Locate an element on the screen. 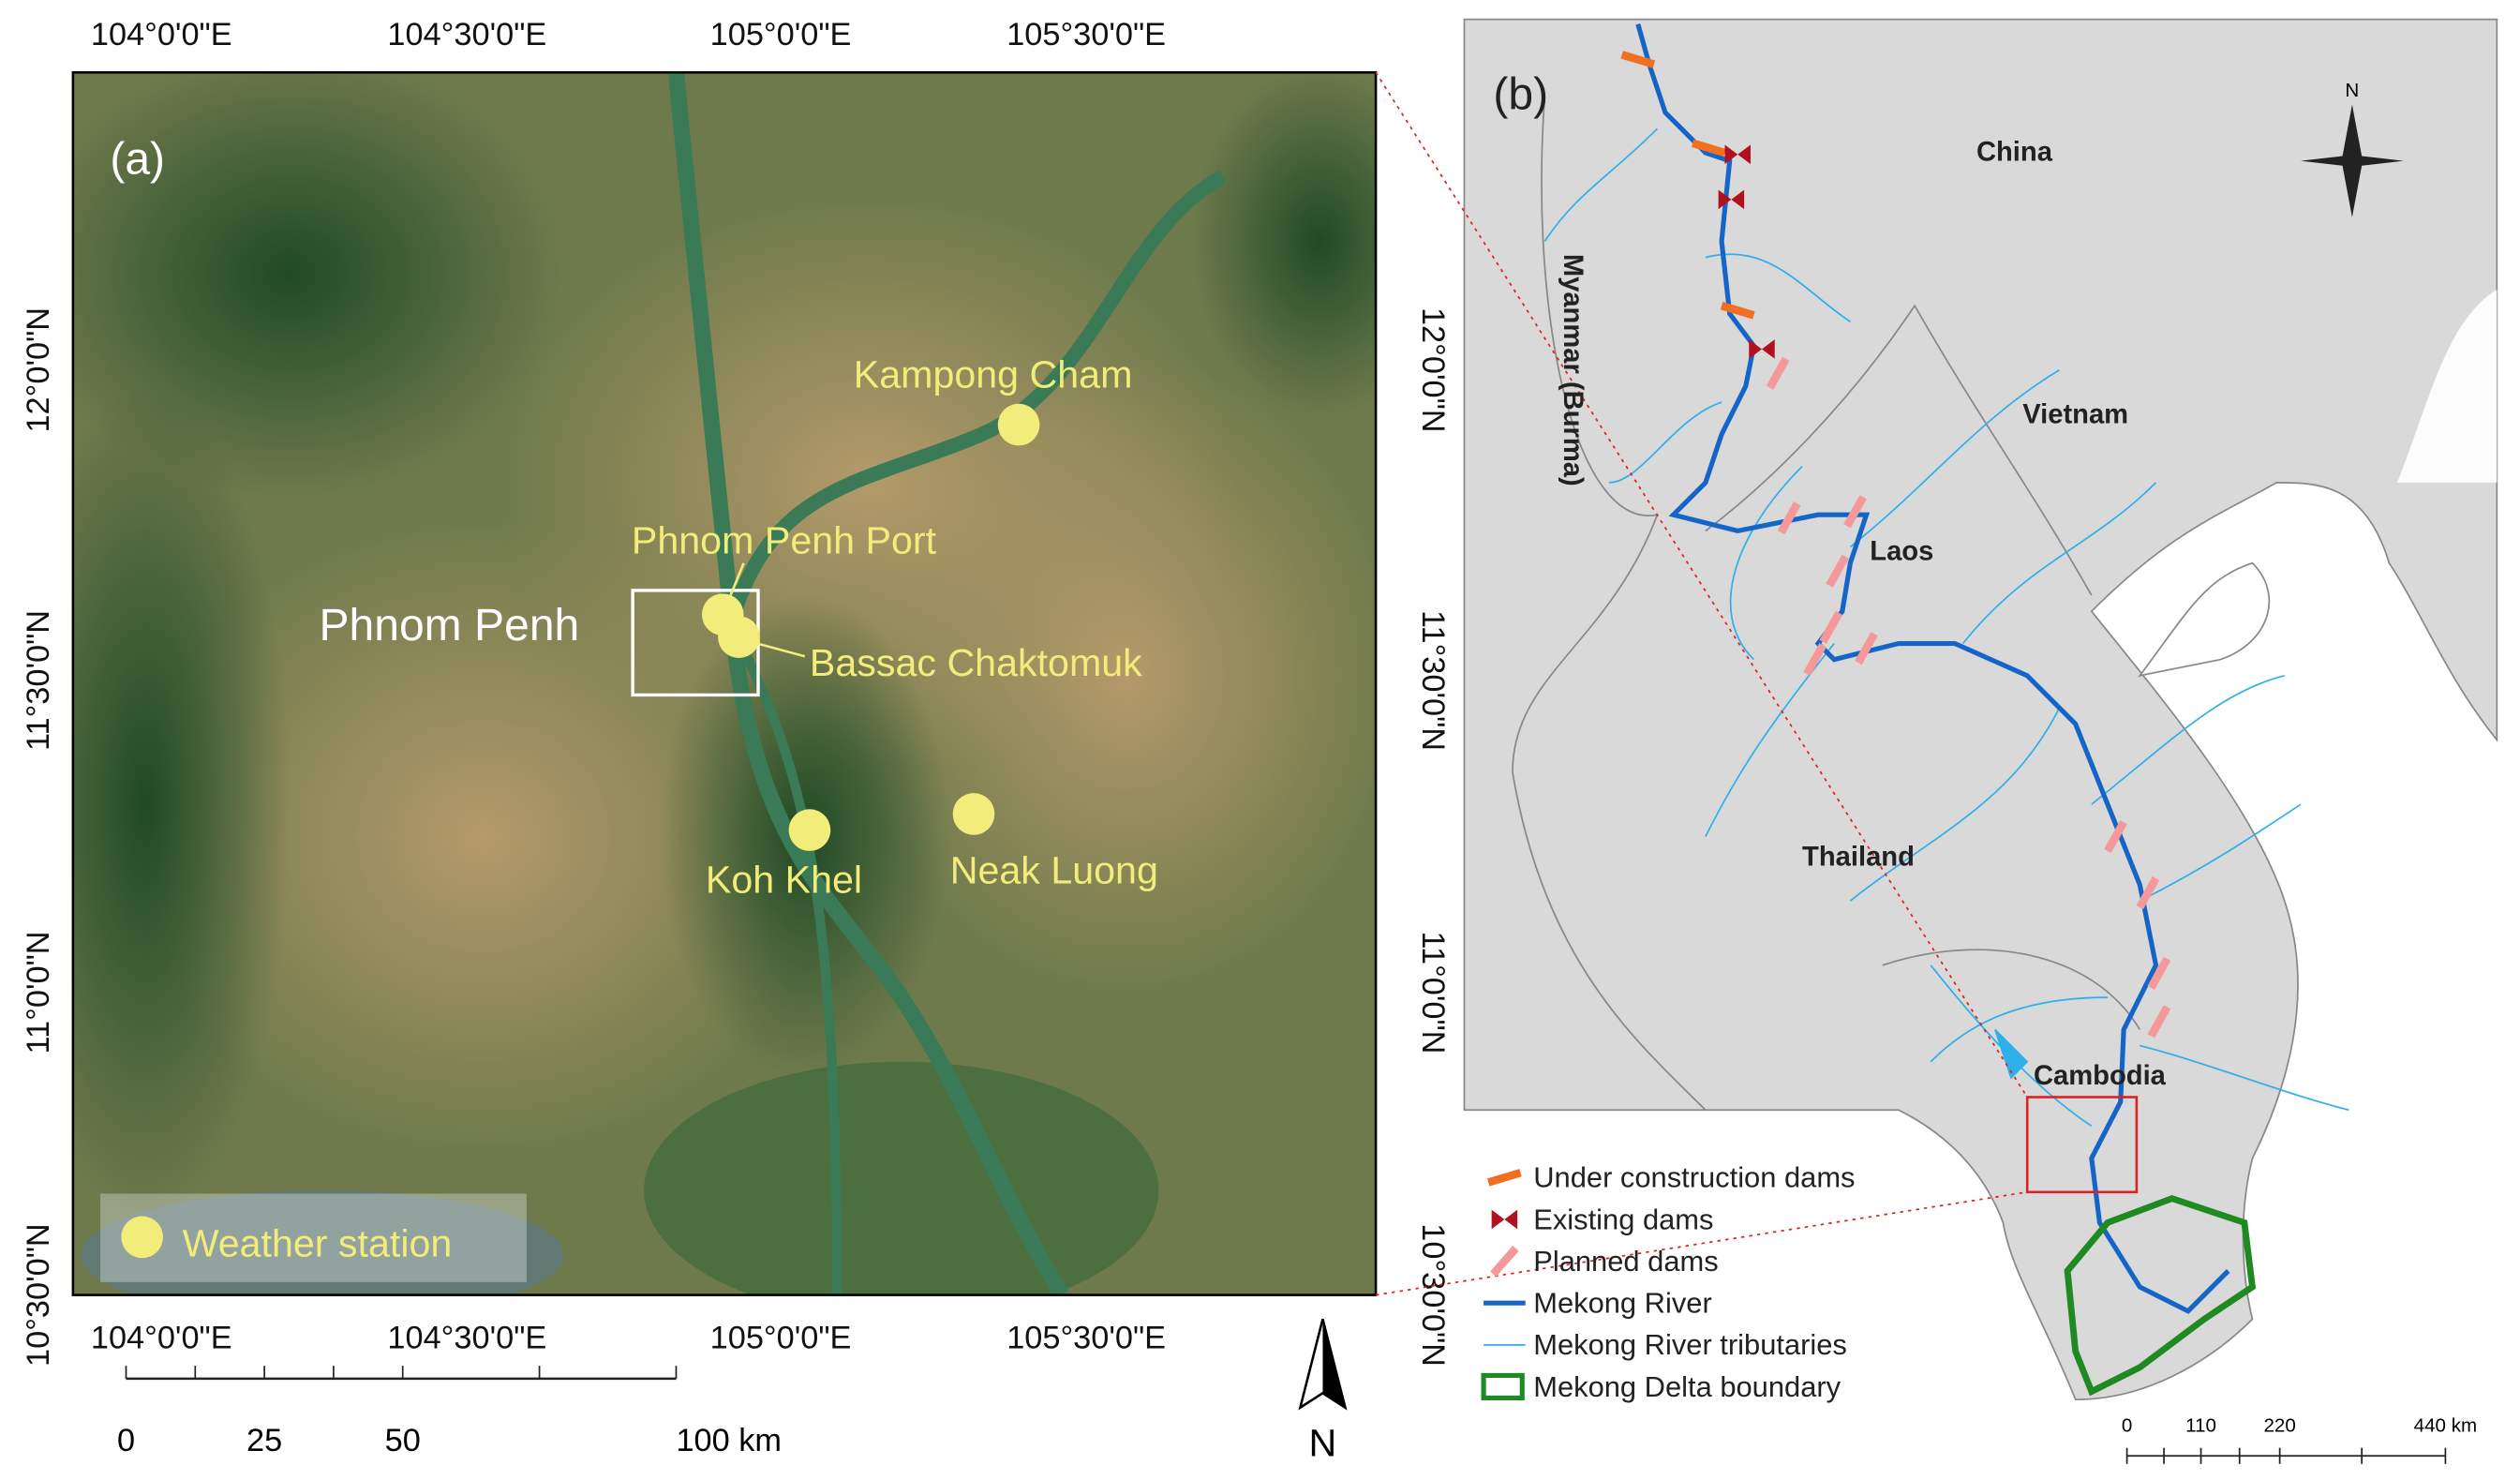 This screenshot has width=2520, height=1480. scale-bar: 0 110 220 440 km is located at coordinates (2299, 1440).